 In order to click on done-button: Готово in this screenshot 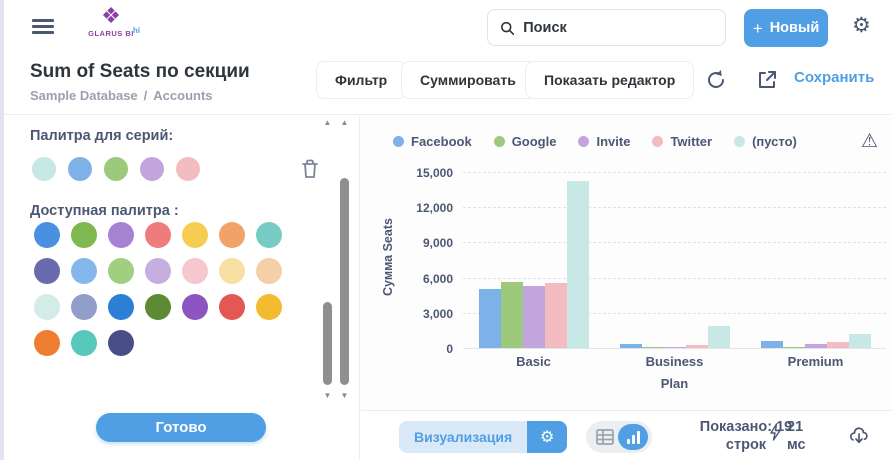, I will do `click(181, 427)`.